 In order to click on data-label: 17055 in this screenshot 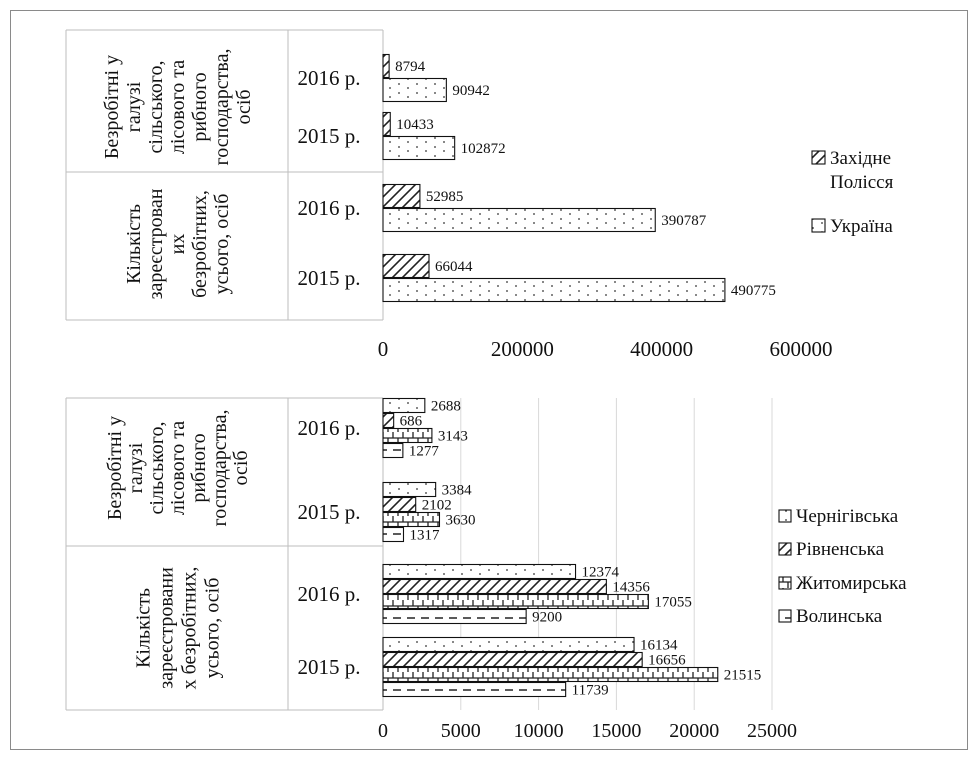, I will do `click(673, 603)`.